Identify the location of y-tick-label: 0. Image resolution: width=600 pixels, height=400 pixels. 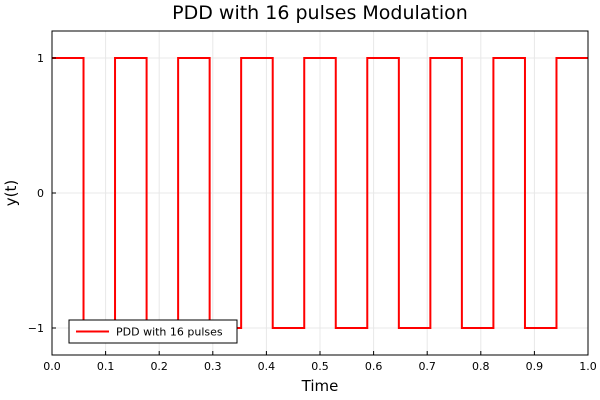
(40, 193).